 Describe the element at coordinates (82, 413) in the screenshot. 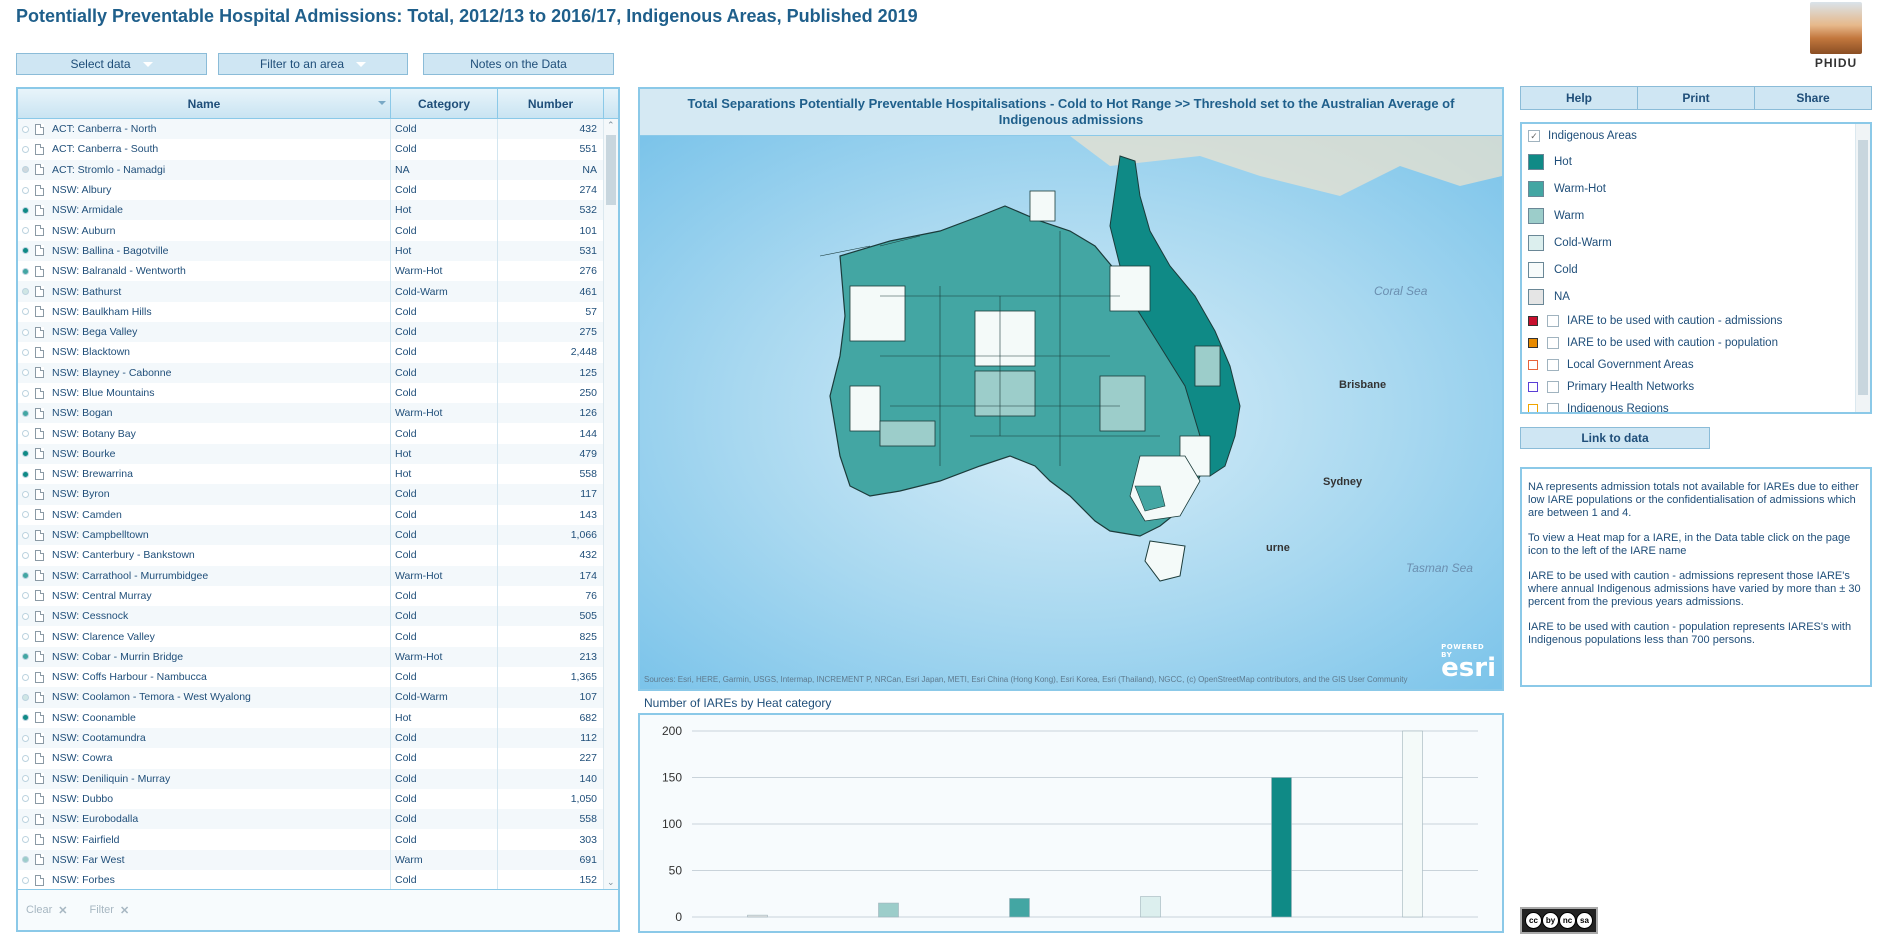

I see `area-name: NSW: Bogan` at that location.